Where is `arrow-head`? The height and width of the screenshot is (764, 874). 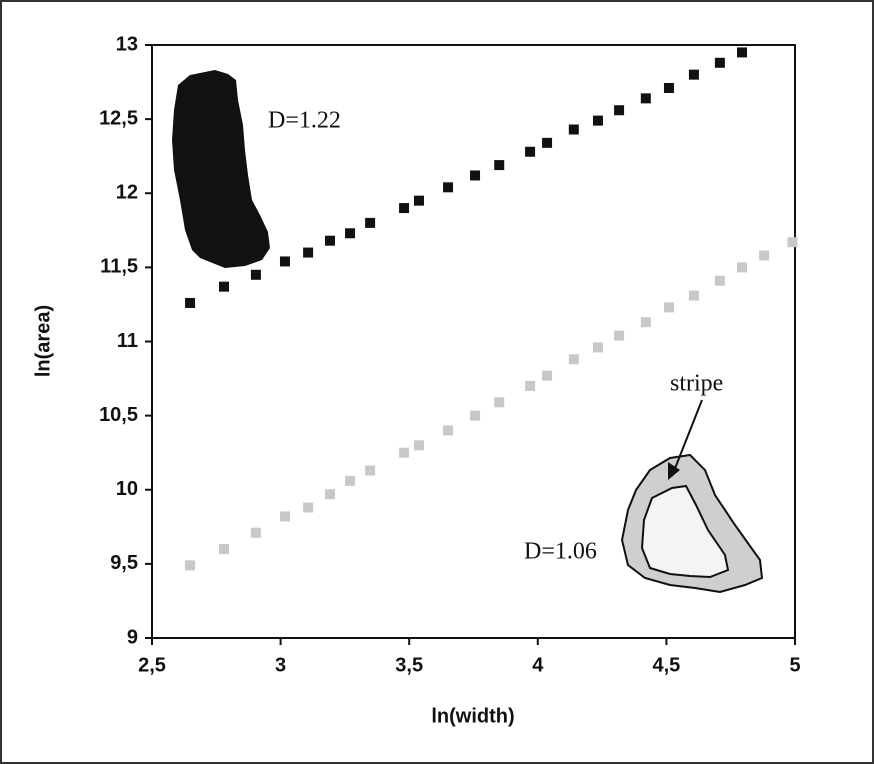
arrow-head is located at coordinates (674, 471).